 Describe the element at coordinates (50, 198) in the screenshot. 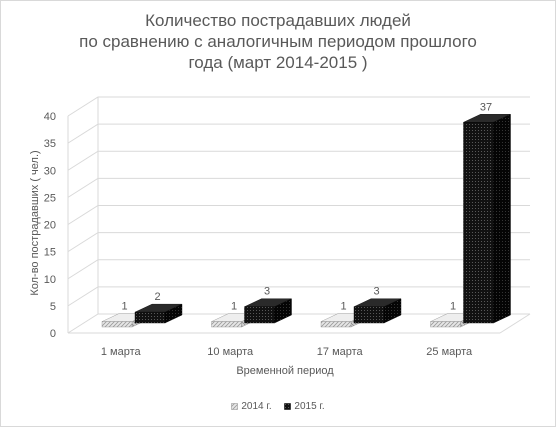

I see `y-tick-label: 25` at that location.